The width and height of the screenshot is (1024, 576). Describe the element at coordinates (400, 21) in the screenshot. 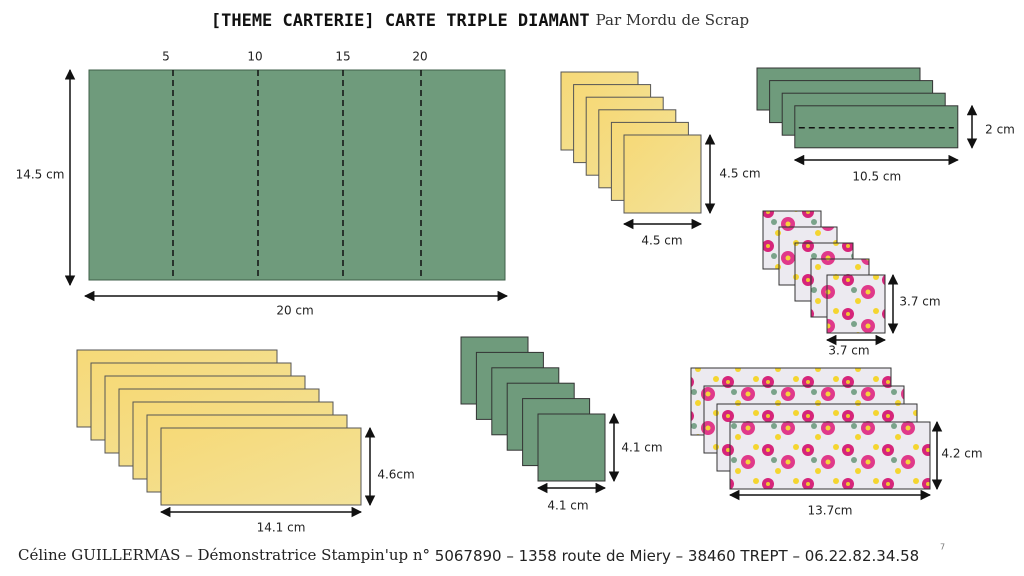

I see `title: [THEME CARTERIE] CARTE TRIPLE DIAMANT` at that location.